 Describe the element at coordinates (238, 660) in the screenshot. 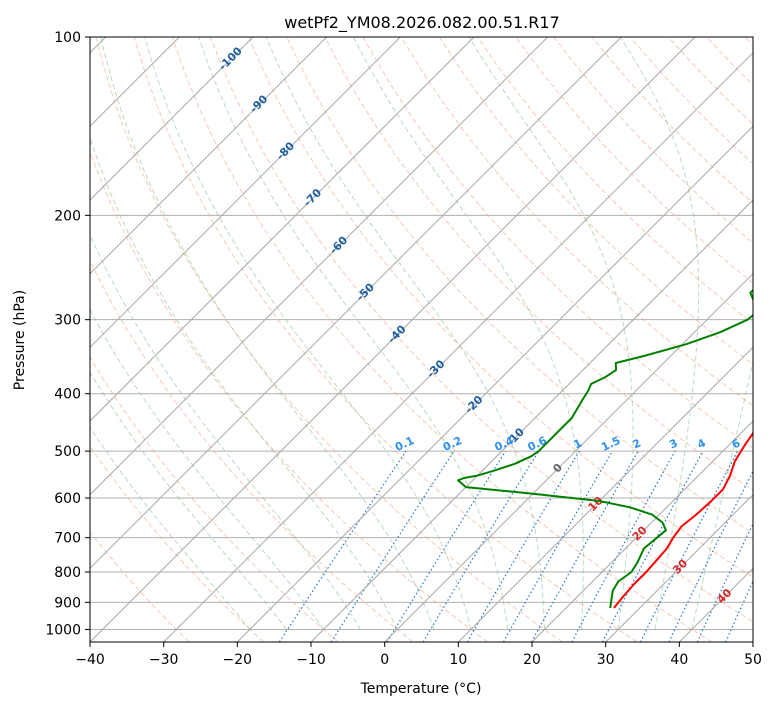

I see `x-tick-label: −20` at that location.